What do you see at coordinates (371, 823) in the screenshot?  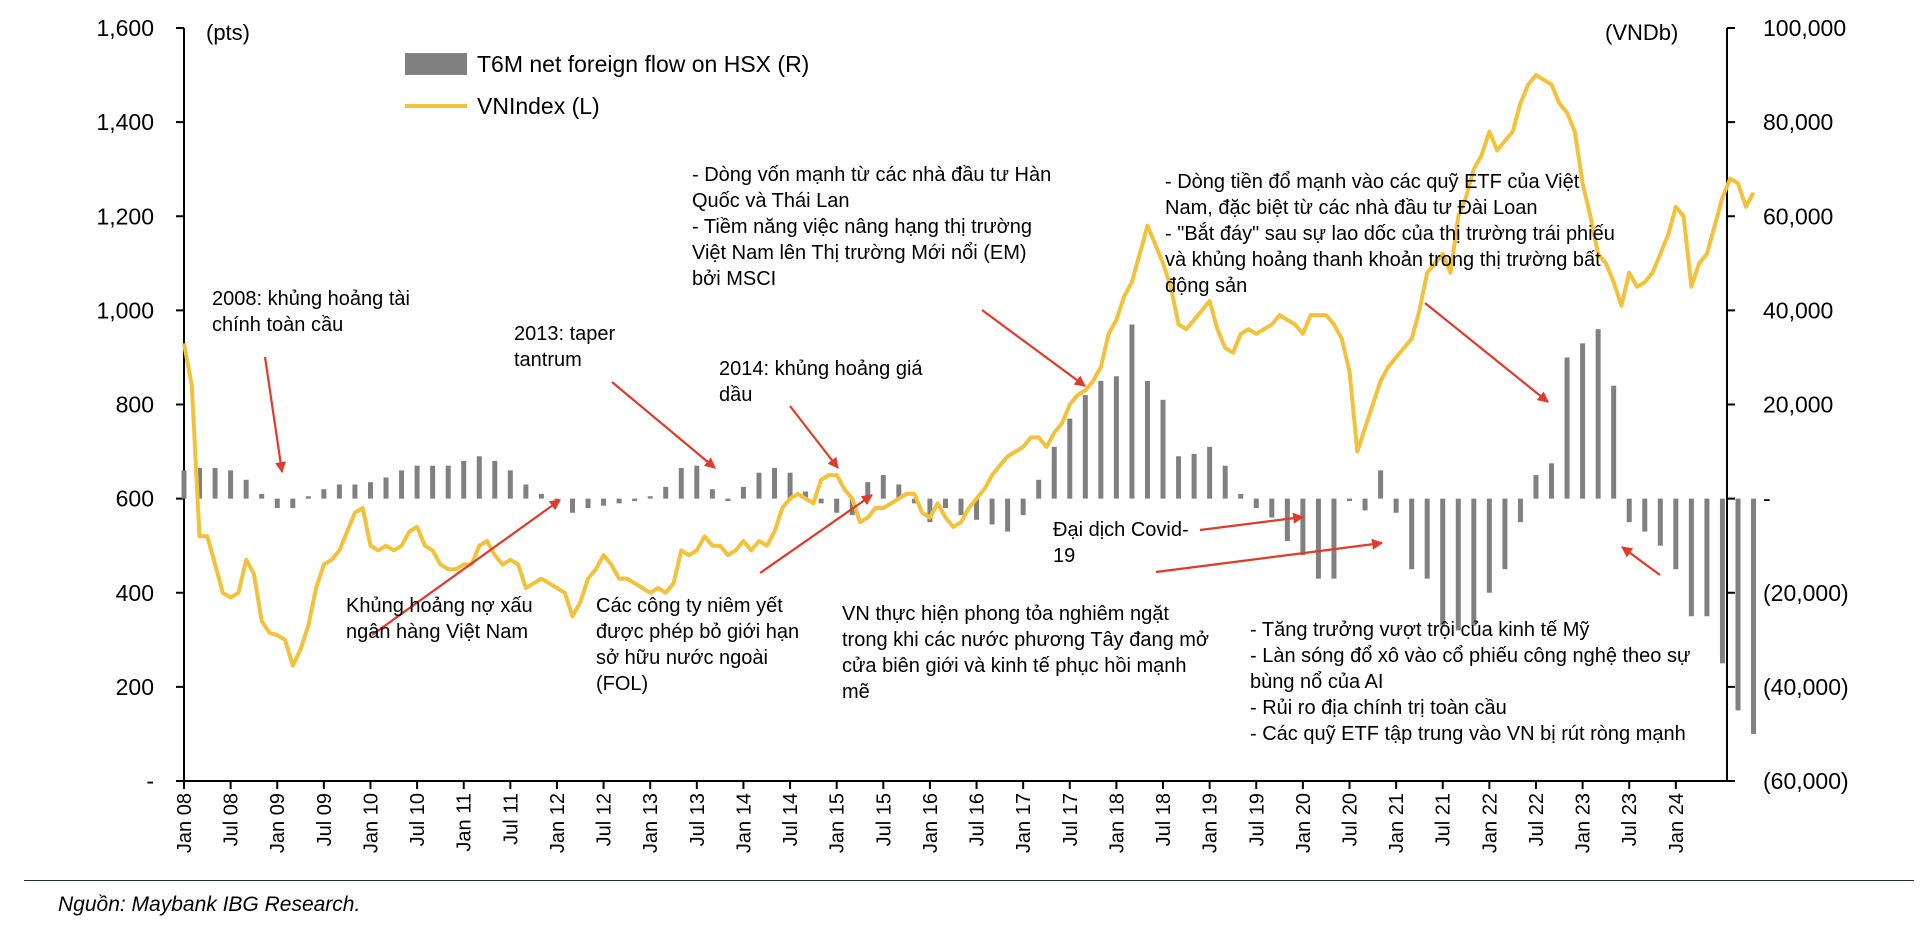 I see `x-tick-label: Jan 10` at bounding box center [371, 823].